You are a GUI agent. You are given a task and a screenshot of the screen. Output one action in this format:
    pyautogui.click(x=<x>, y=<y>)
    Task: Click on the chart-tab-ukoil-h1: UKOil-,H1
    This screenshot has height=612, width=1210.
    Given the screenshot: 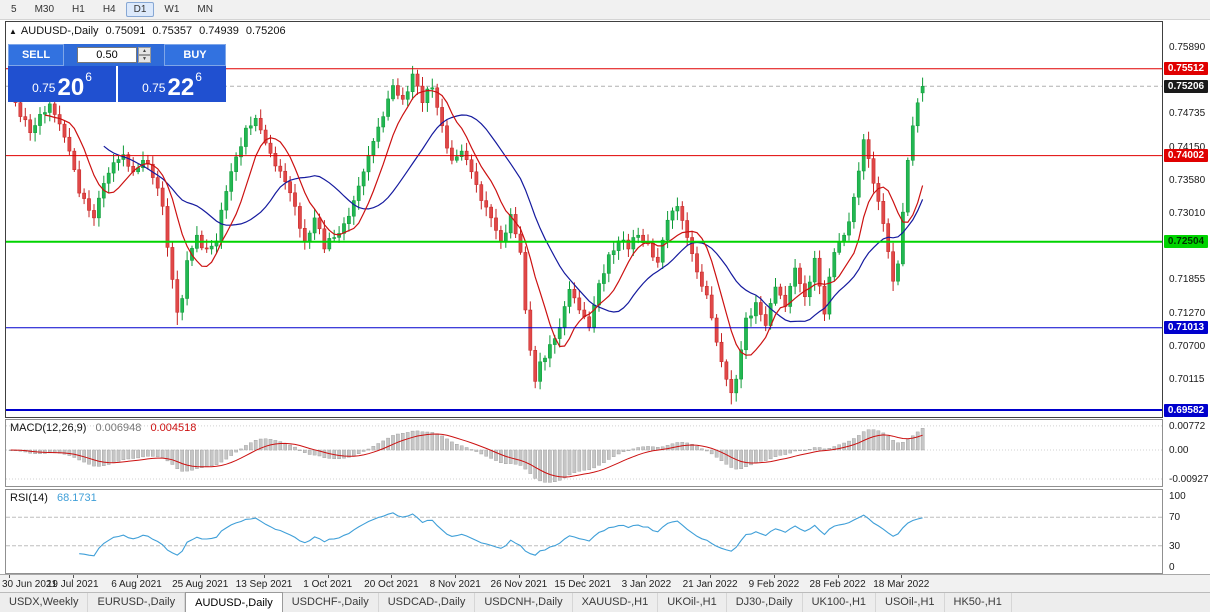 What is the action you would take?
    pyautogui.click(x=692, y=602)
    